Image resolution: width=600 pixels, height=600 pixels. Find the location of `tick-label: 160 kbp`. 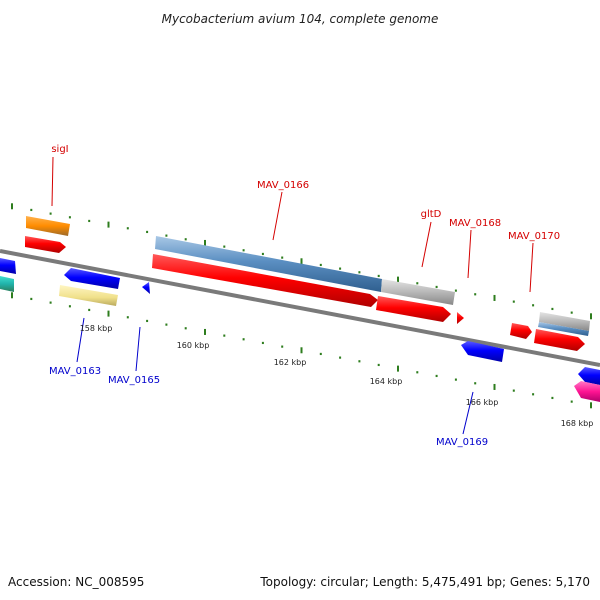

tick-label: 160 kbp is located at coordinates (193, 345).